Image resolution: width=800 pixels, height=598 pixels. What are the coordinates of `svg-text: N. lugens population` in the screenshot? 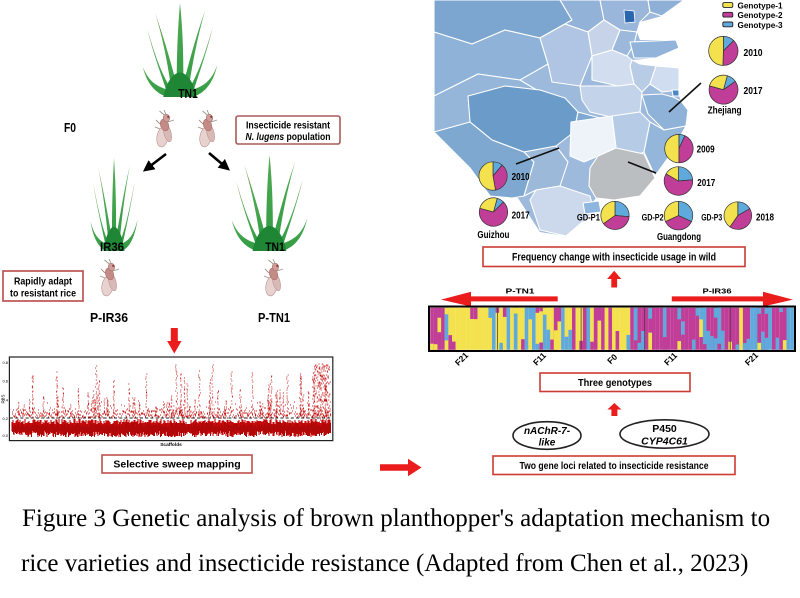 It's located at (288, 137).